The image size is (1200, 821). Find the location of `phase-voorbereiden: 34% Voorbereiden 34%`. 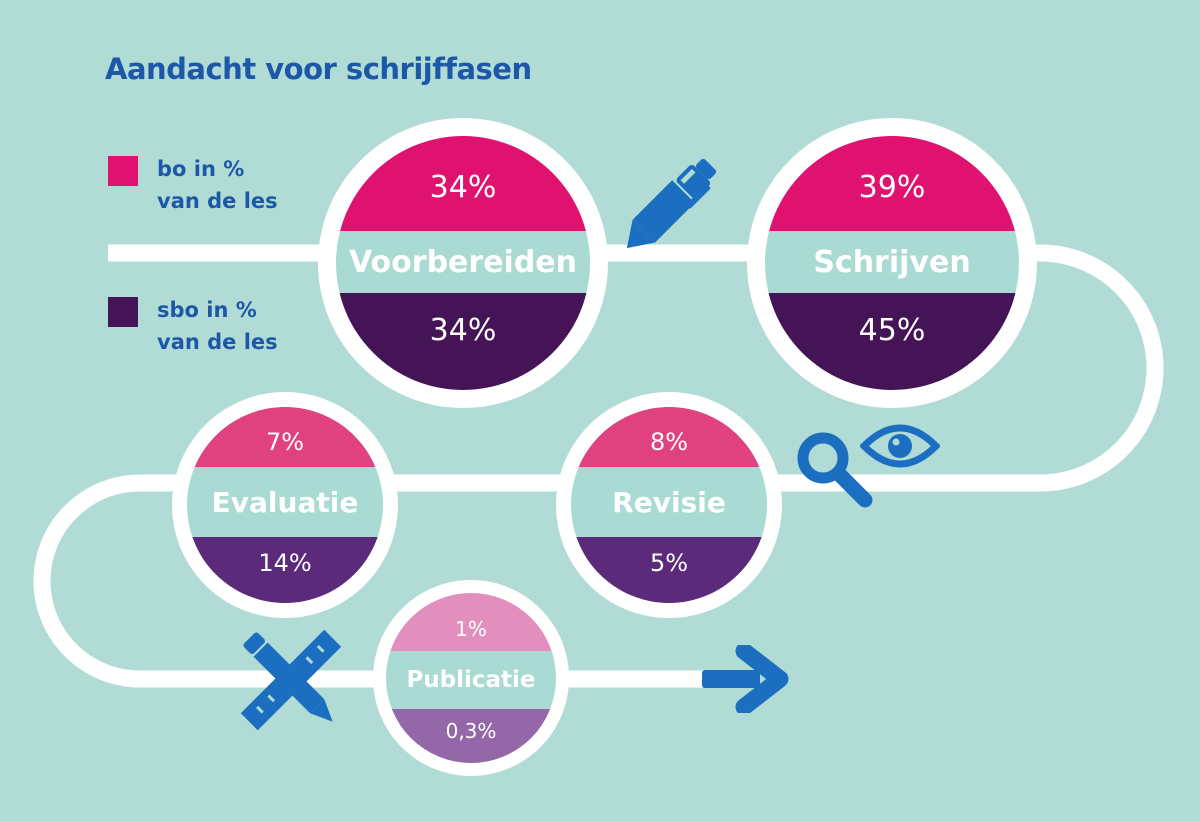

phase-voorbereiden: 34% Voorbereiden 34% is located at coordinates (463, 263).